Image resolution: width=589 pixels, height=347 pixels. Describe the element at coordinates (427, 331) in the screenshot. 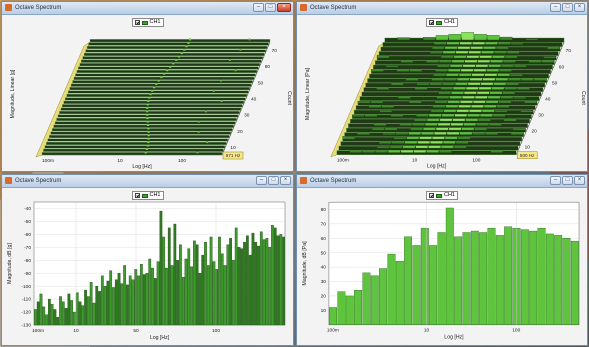

I see `x-tick-label: 10` at that location.